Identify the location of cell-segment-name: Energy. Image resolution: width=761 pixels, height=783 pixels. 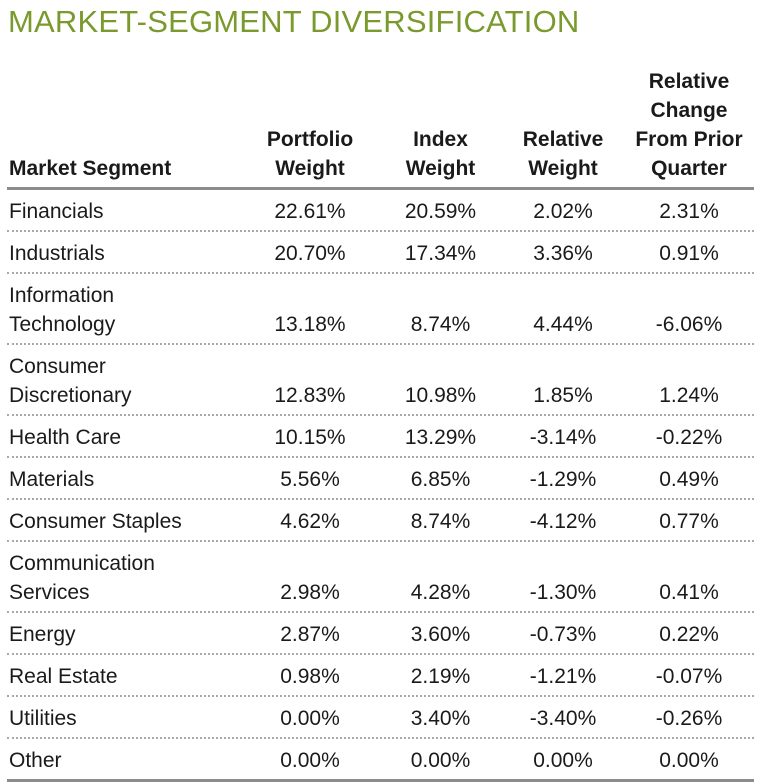
(42, 634).